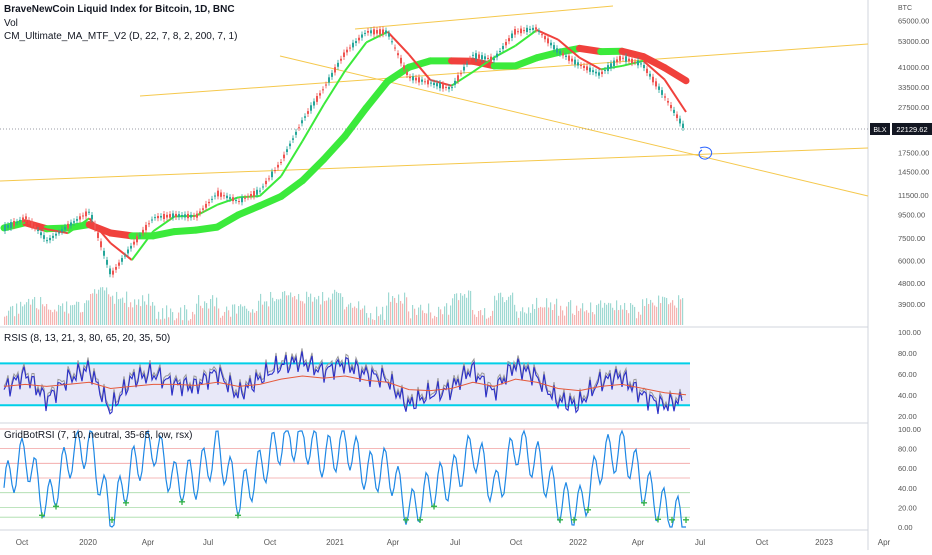 This screenshot has width=932, height=555. What do you see at coordinates (913, 107) in the screenshot?
I see `price-axis-tick: 27500.00` at bounding box center [913, 107].